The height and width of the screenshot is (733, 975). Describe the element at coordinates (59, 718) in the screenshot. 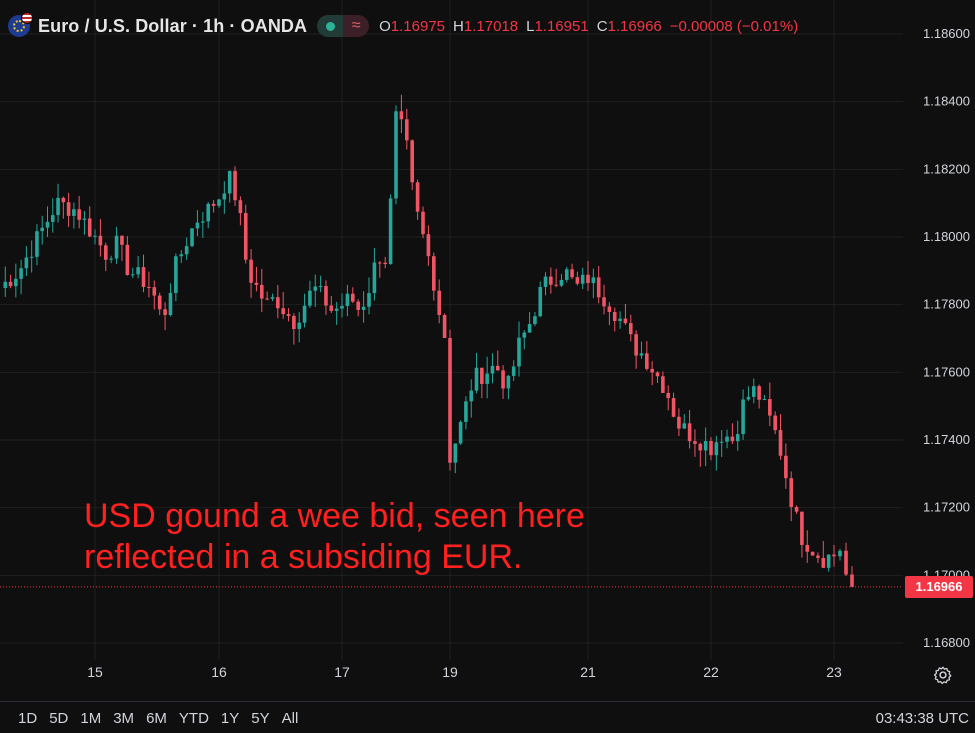

I see `range-button-5d: 5D` at that location.